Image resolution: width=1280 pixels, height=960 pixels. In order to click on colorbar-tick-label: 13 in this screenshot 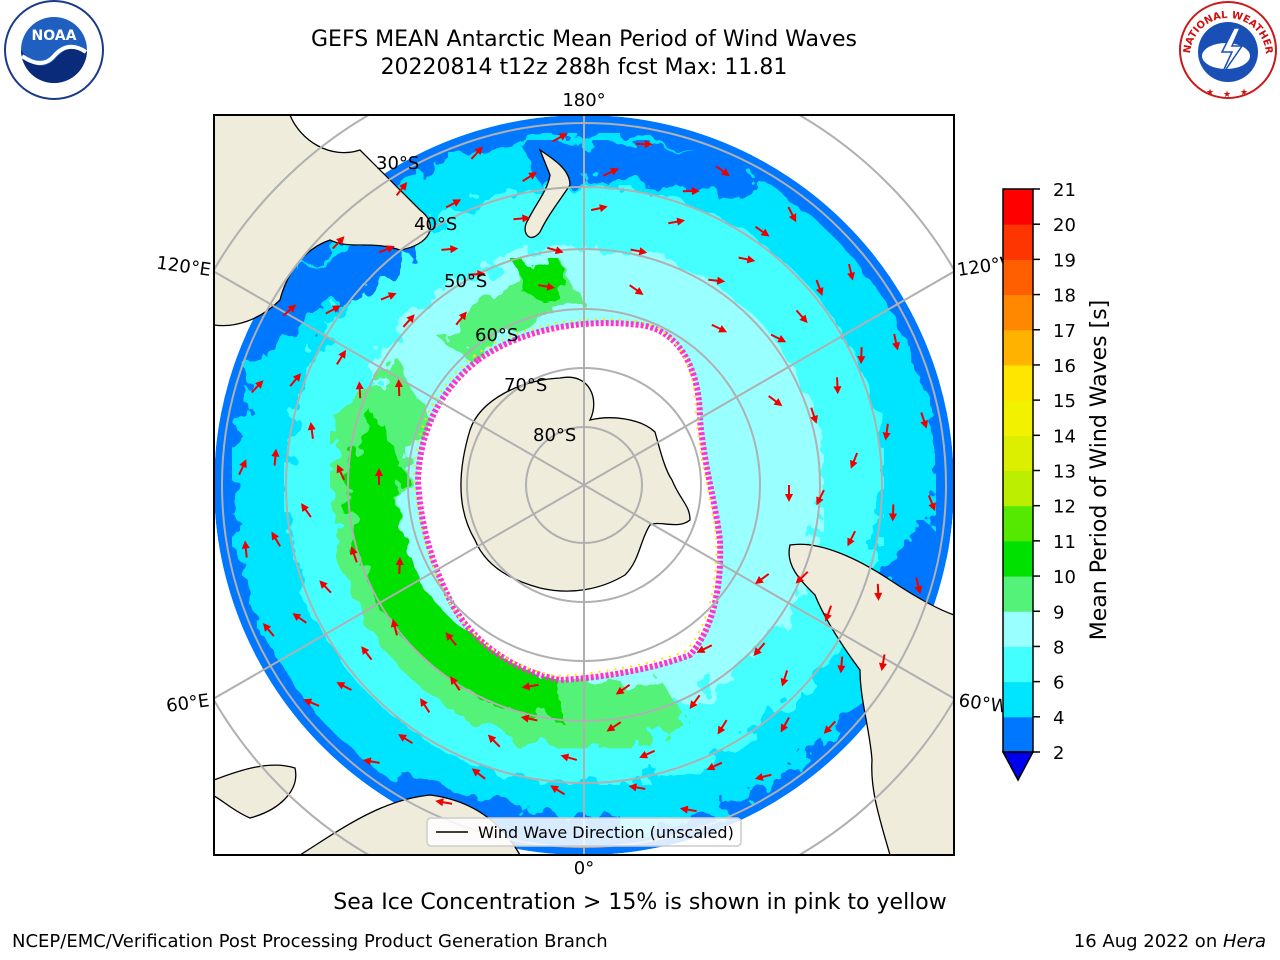, I will do `click(1064, 472)`.